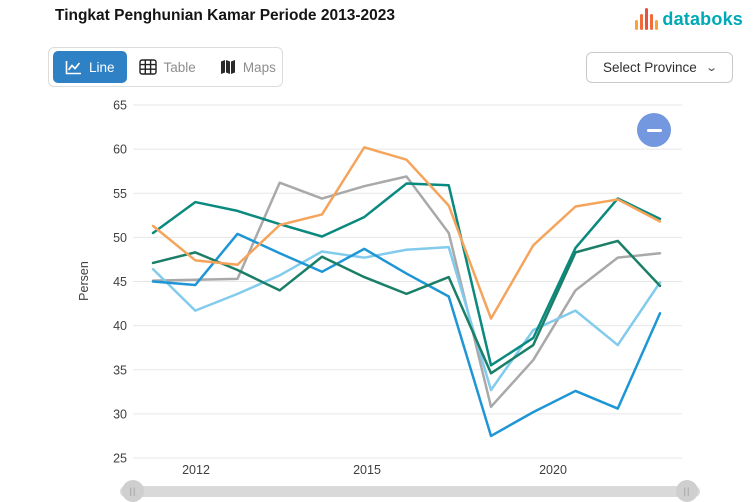  What do you see at coordinates (647, 19) in the screenshot?
I see `databoks-logo-icon` at bounding box center [647, 19].